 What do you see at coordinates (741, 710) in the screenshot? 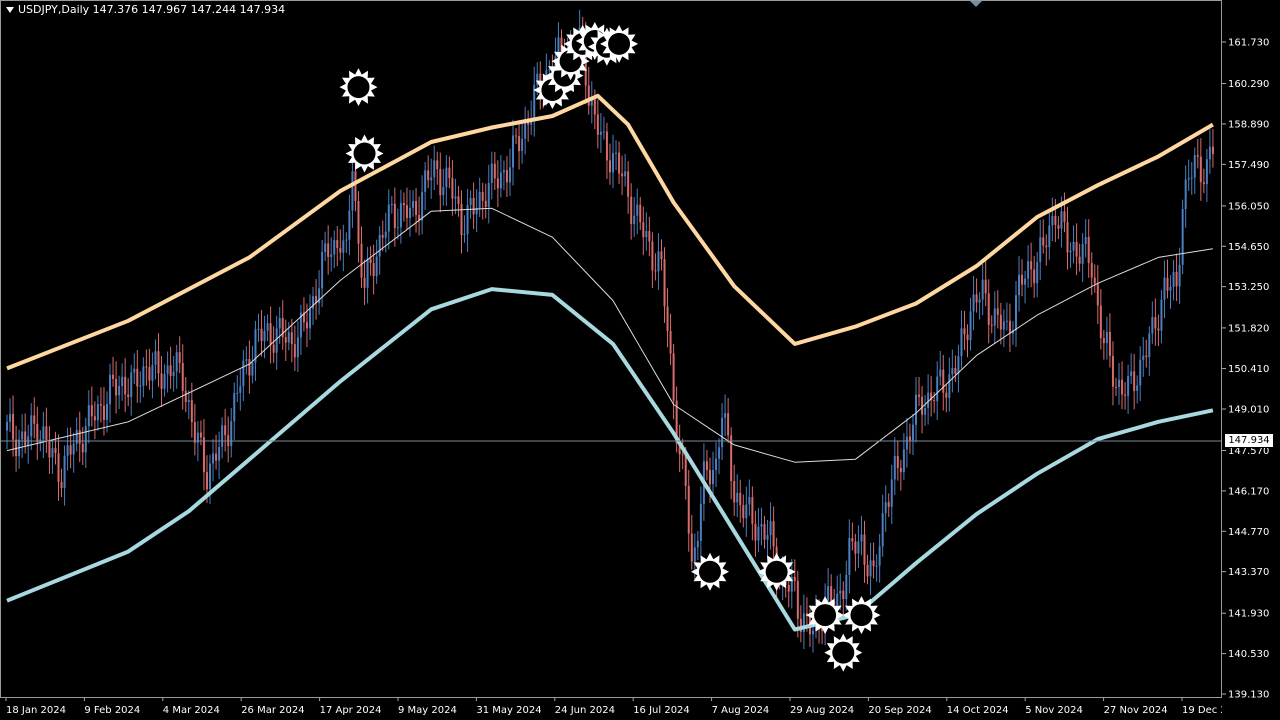
I see `time-tick-label: 7 Aug 2024` at bounding box center [741, 710].